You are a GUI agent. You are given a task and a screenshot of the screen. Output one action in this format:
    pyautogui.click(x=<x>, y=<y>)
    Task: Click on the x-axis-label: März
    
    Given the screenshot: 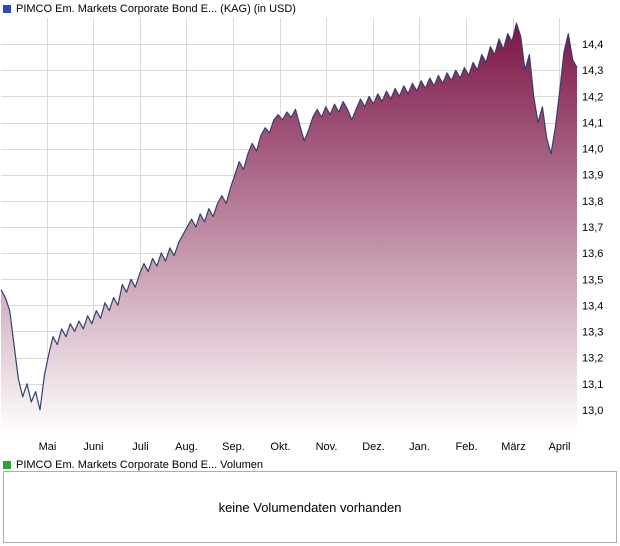 What is the action you would take?
    pyautogui.click(x=513, y=447)
    